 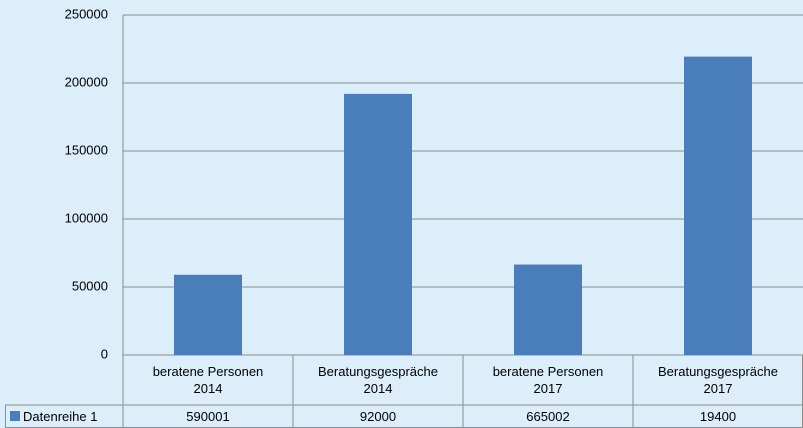 What do you see at coordinates (86, 217) in the screenshot?
I see `y-tick-label: 100000` at bounding box center [86, 217].